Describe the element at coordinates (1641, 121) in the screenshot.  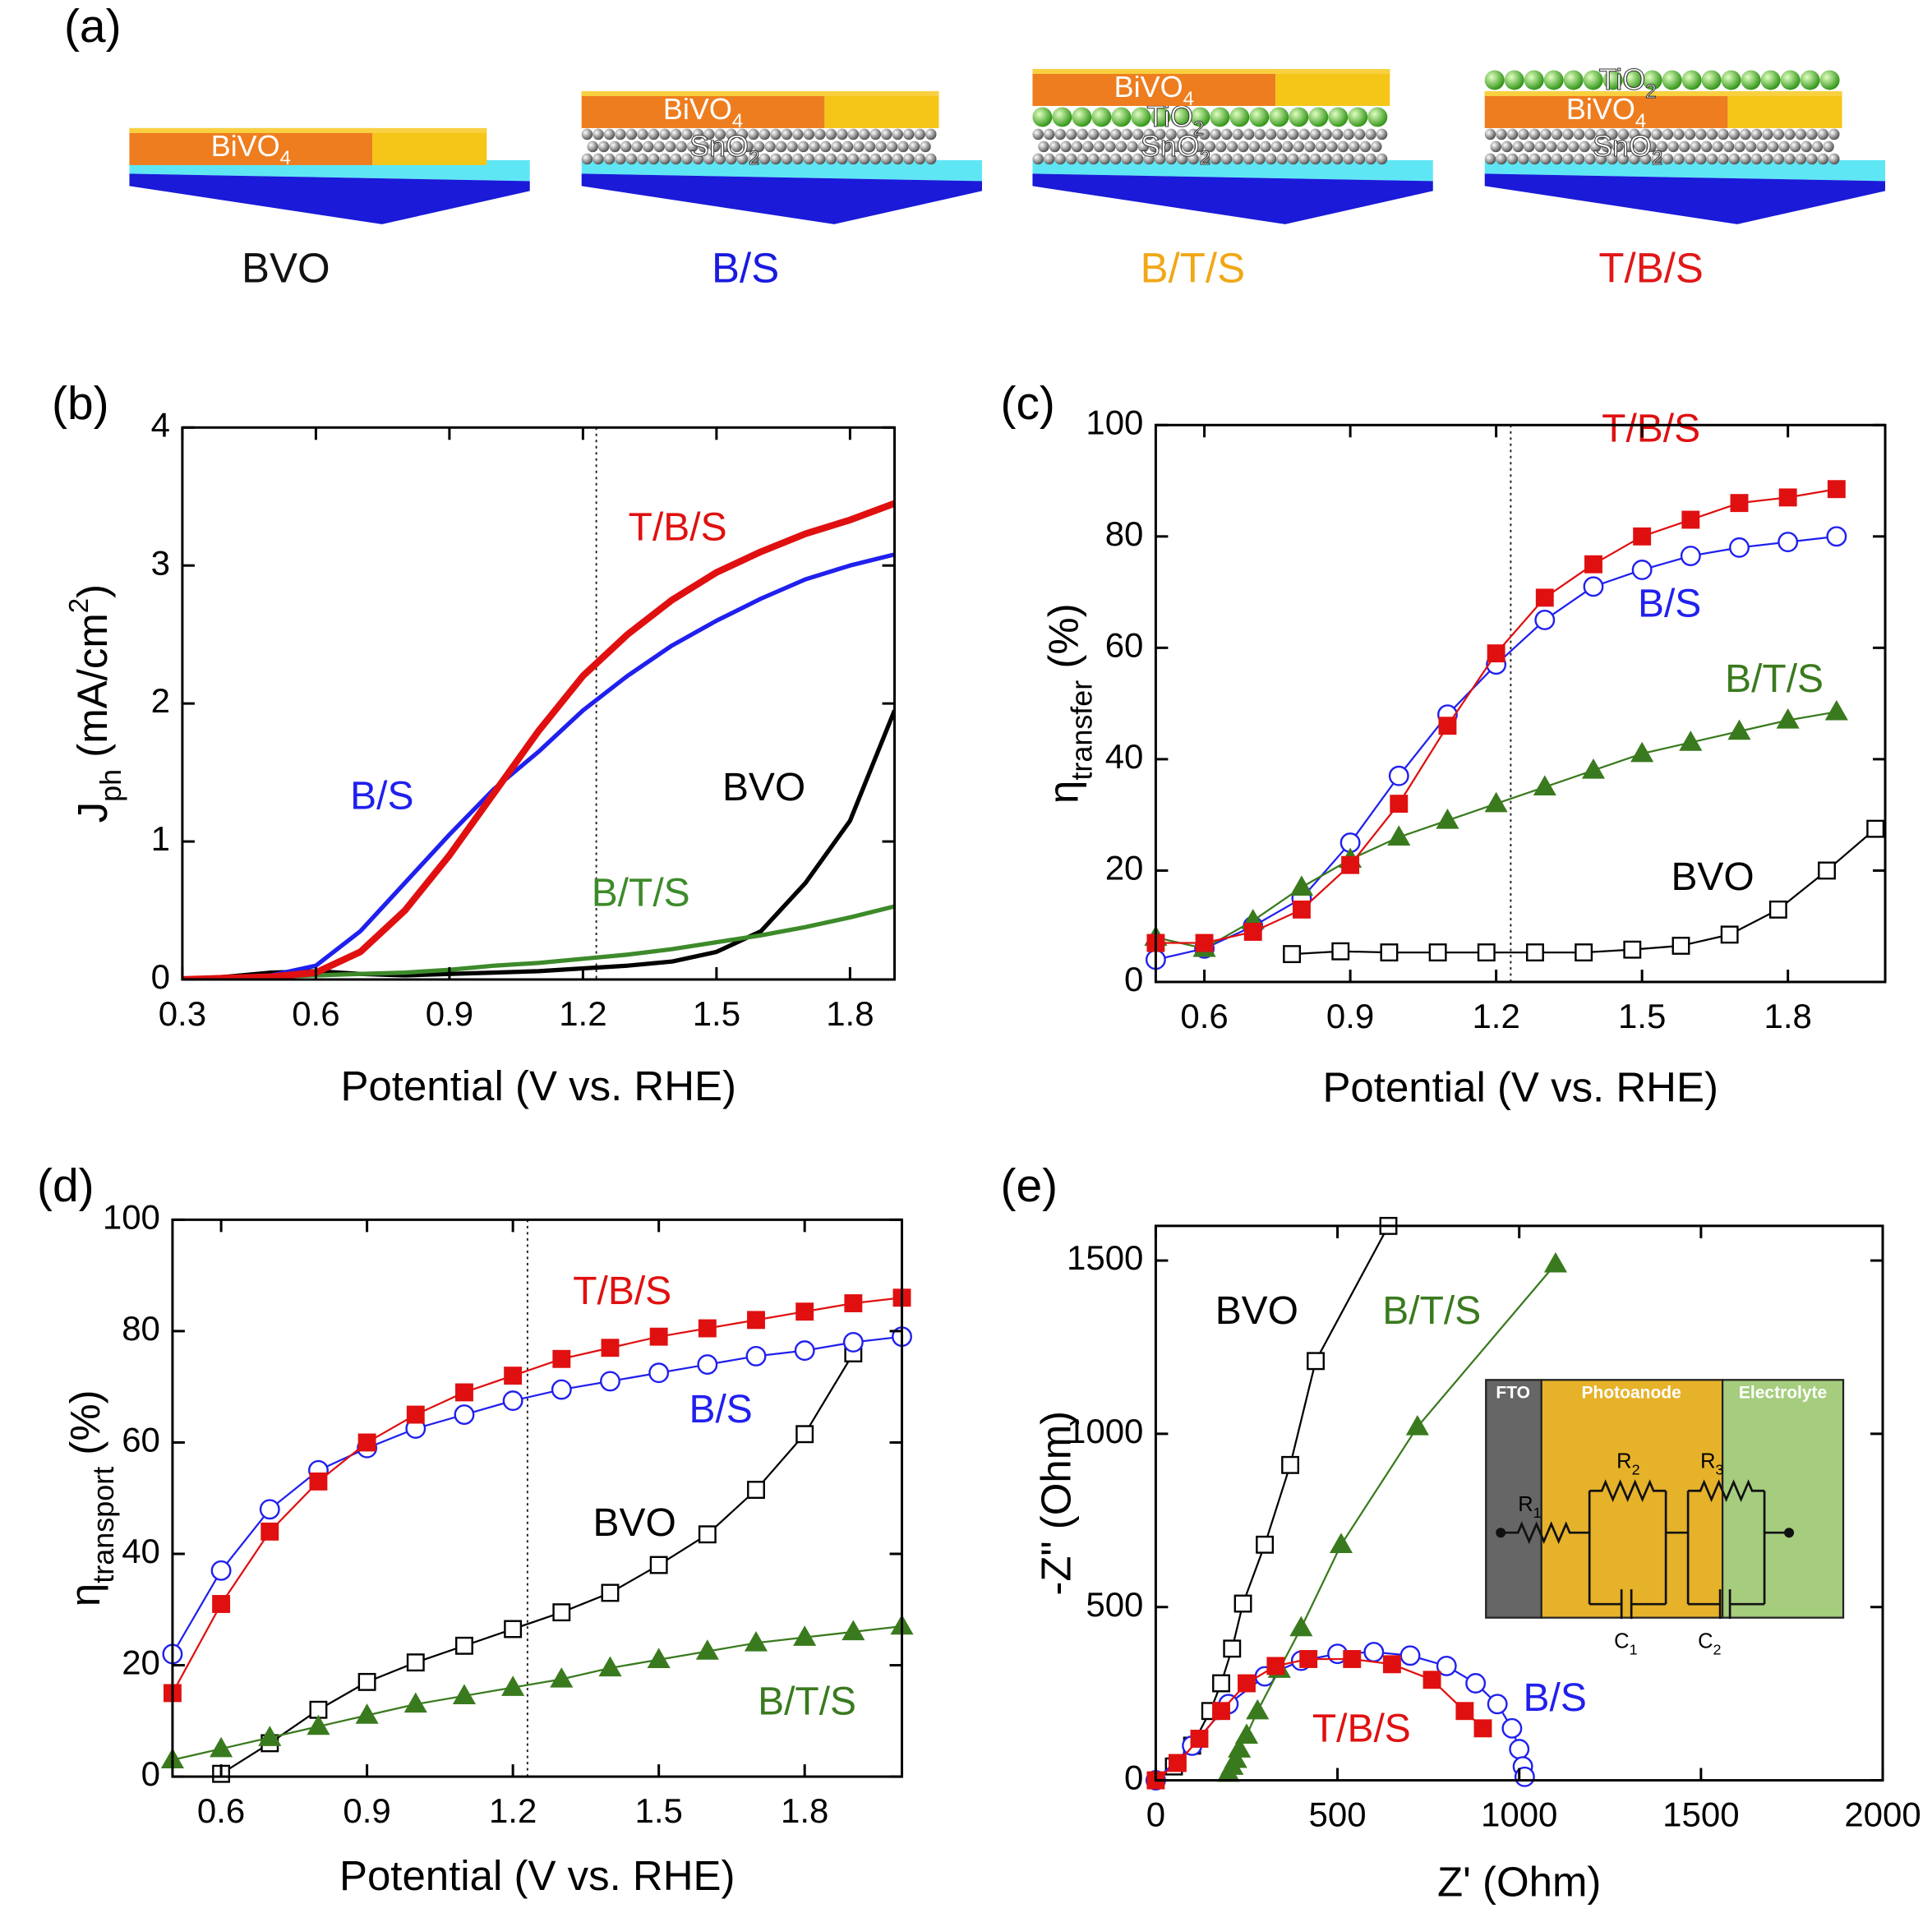
I see `layer-label-sub: 4` at that location.